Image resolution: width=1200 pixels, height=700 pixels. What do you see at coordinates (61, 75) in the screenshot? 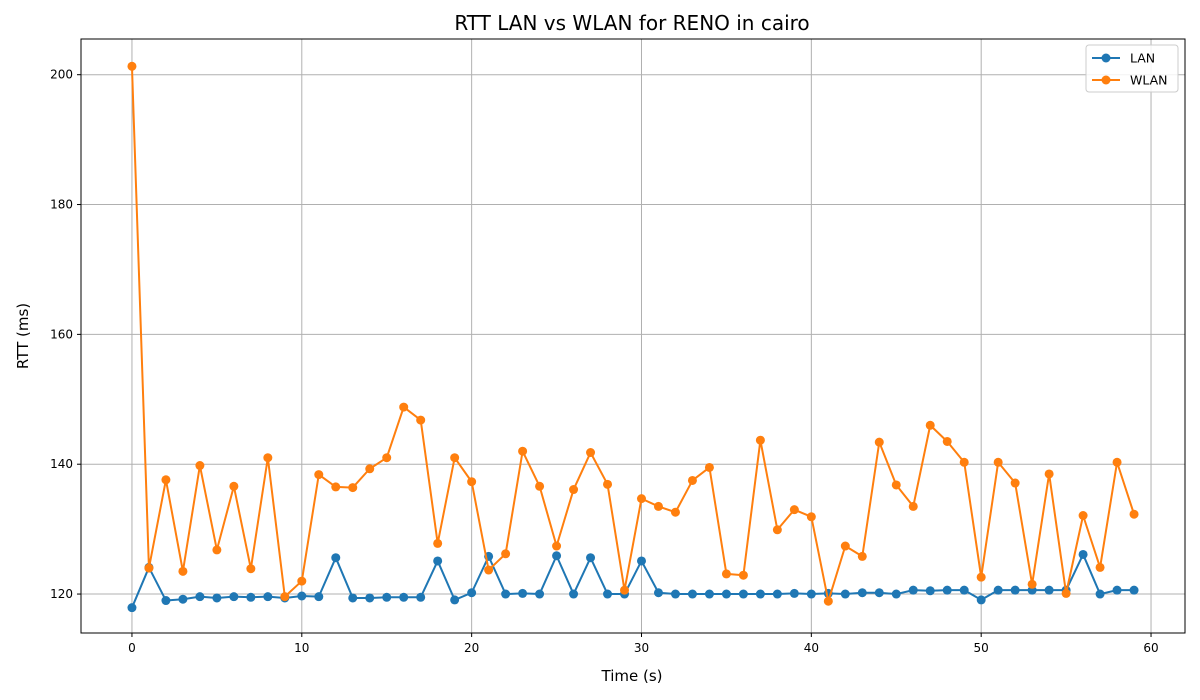
I see `y-tick-label: 200` at bounding box center [61, 75].